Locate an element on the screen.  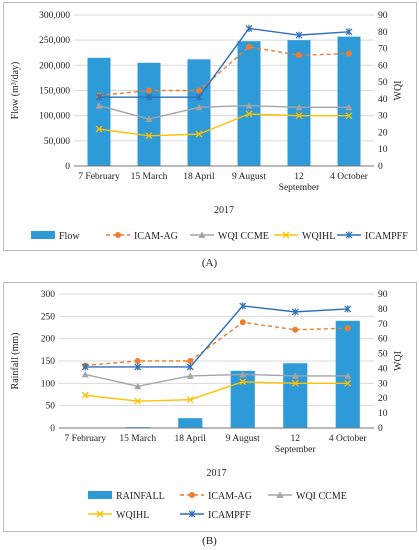
x-tick-label: 12 September is located at coordinates (299, 182).